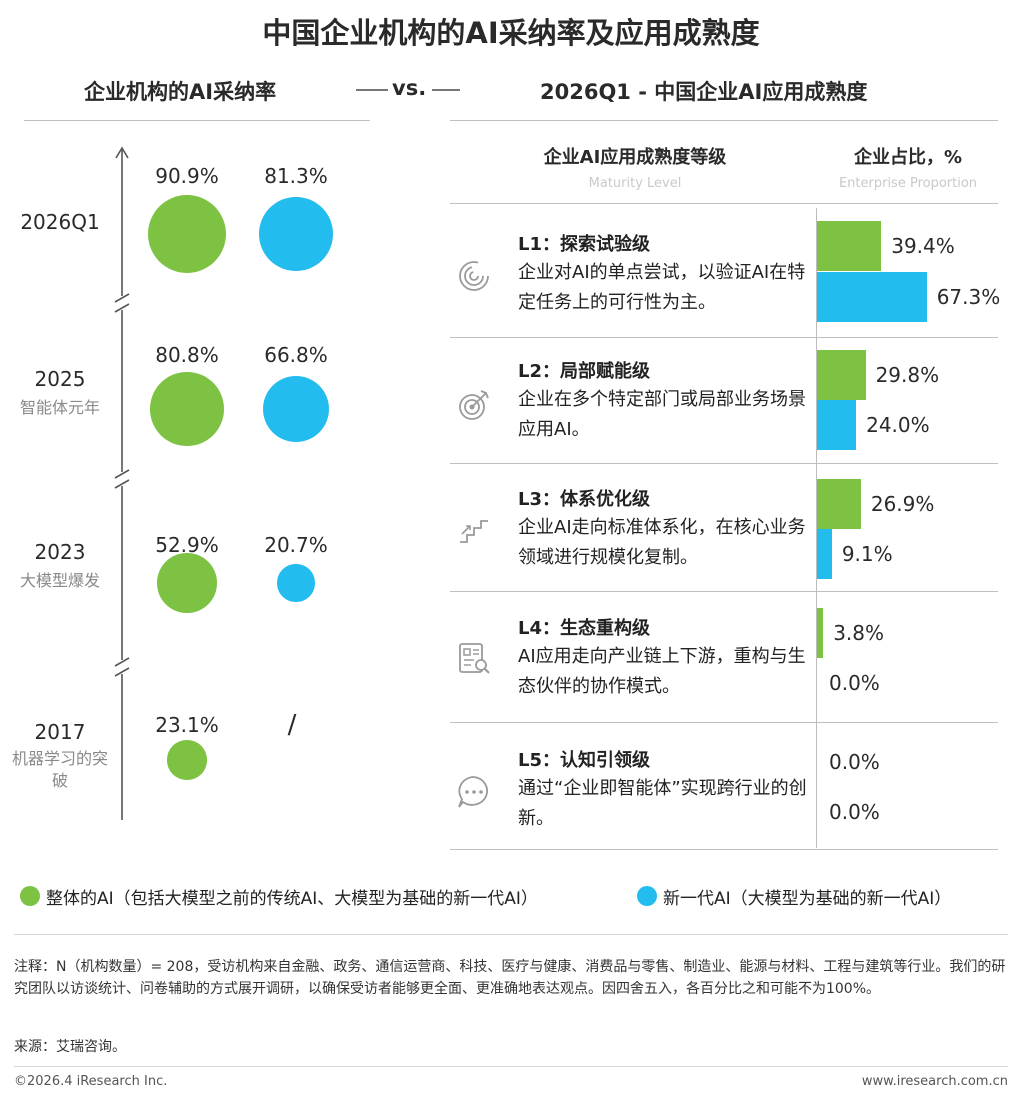  What do you see at coordinates (122, 152) in the screenshot?
I see `axis-arrow` at bounding box center [122, 152].